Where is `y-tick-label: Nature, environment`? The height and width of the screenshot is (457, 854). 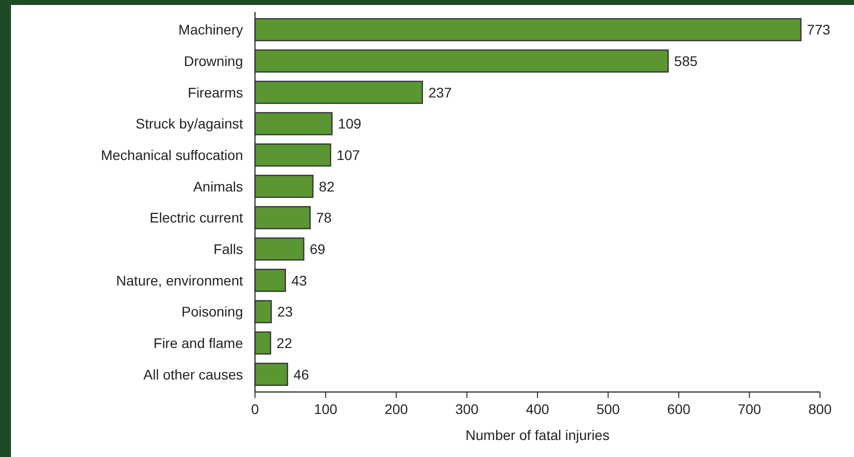
y-tick-label: Nature, environment is located at coordinates (180, 280).